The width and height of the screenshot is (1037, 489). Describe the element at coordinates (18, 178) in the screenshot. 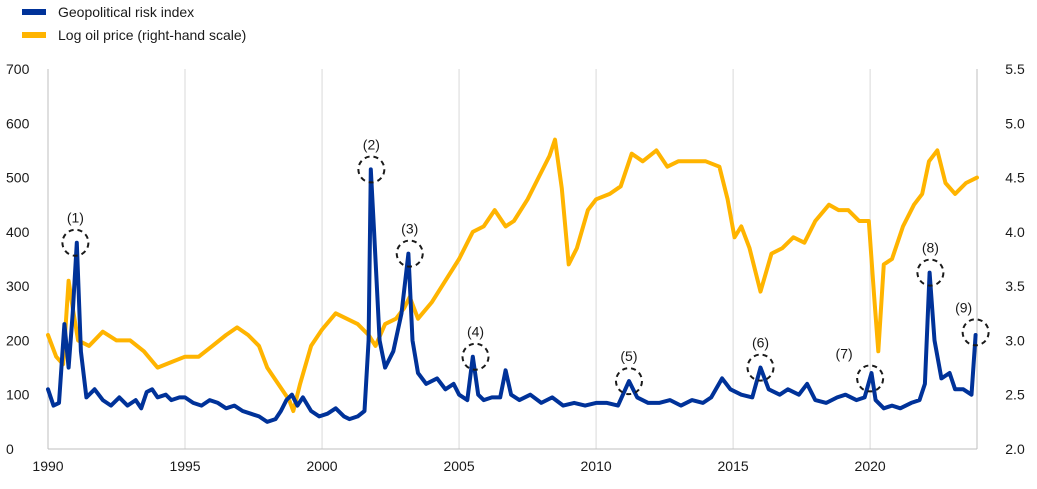

I see `y-left-tick-label-500: 500` at that location.